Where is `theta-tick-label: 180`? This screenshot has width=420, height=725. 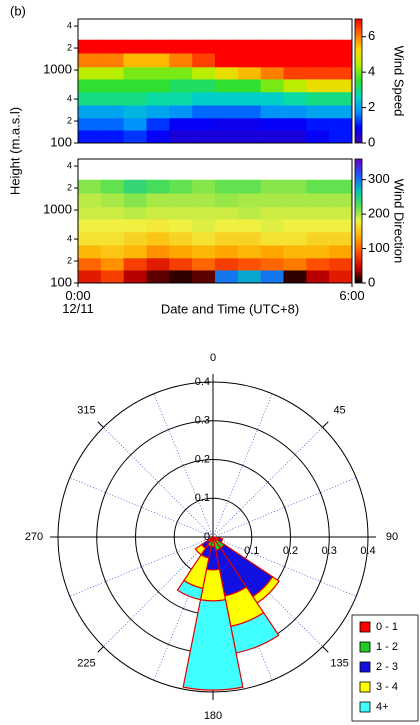 theta-tick-label: 180 is located at coordinates (213, 716).